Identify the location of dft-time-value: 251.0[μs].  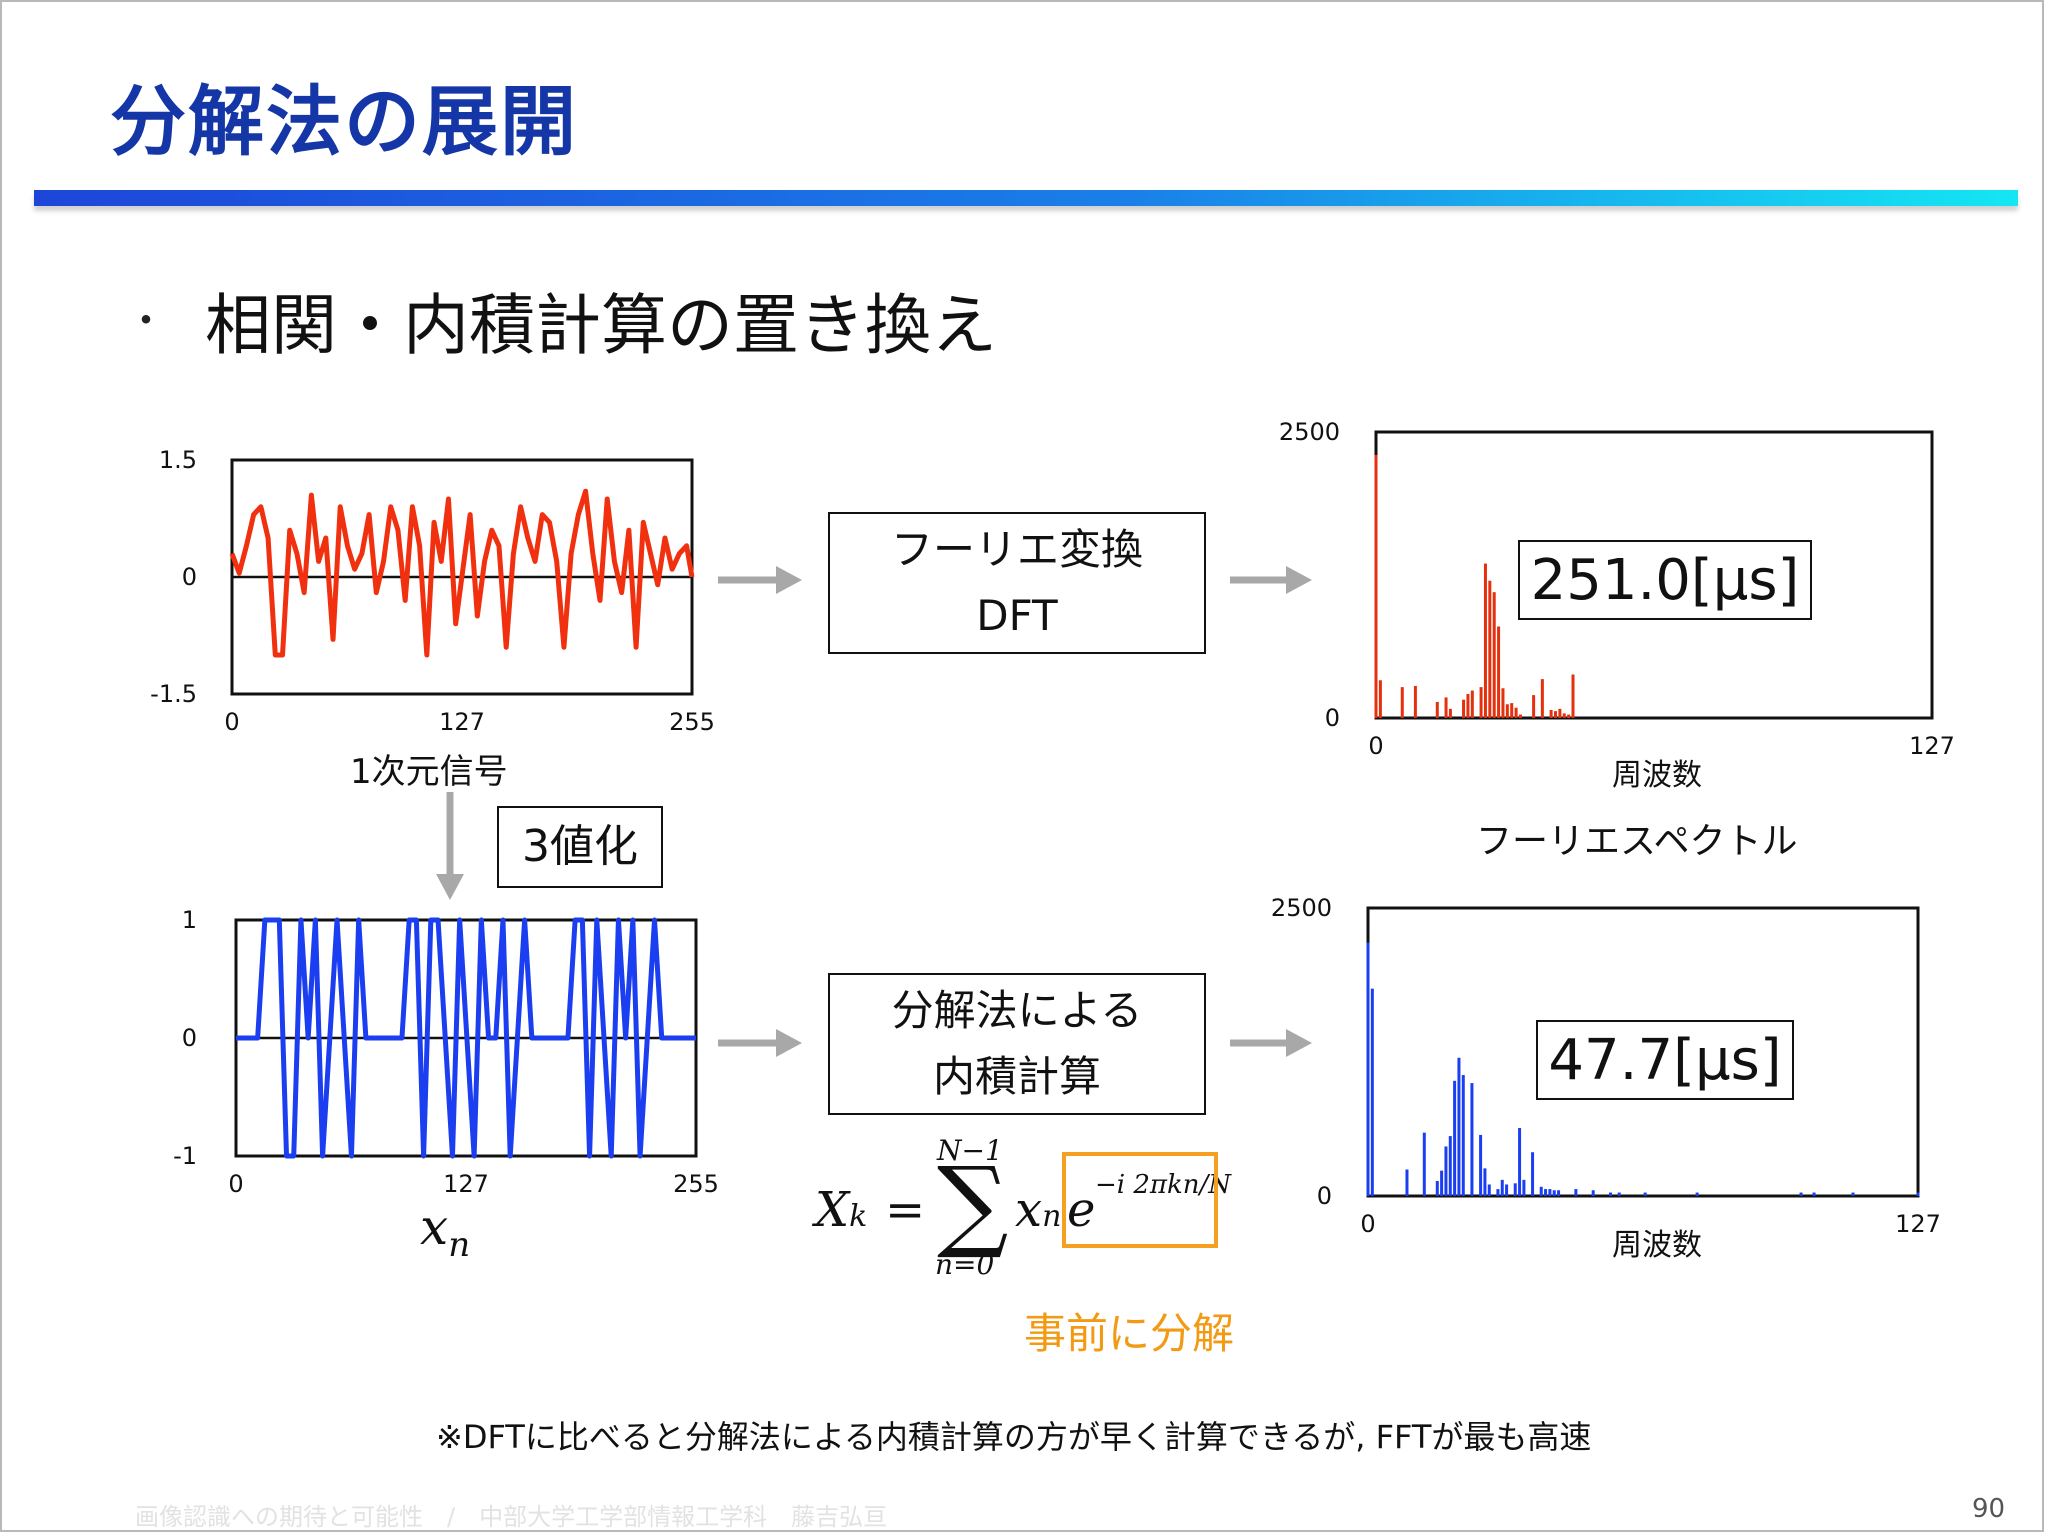
(1665, 580).